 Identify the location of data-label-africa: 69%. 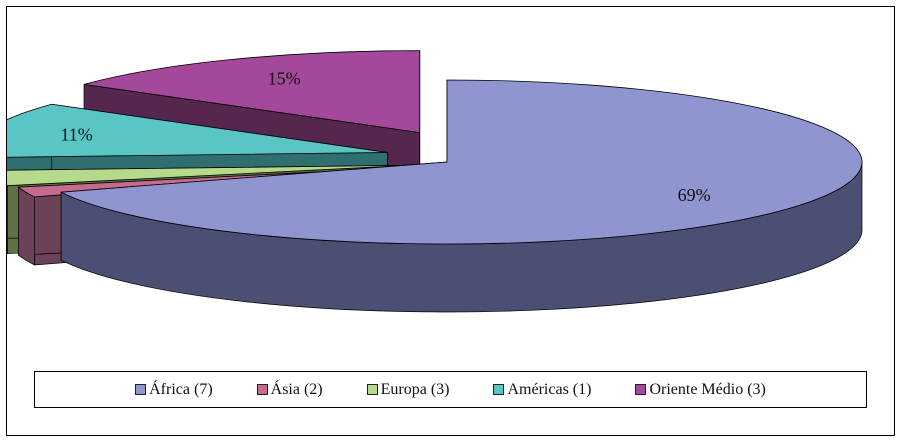
(694, 195).